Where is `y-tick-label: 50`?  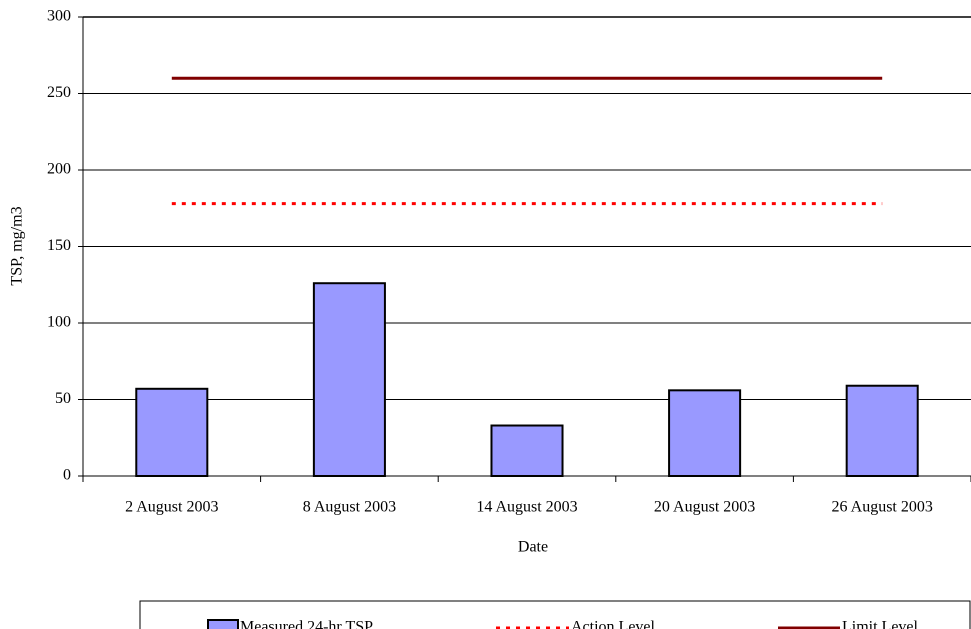
y-tick-label: 50 is located at coordinates (63, 398).